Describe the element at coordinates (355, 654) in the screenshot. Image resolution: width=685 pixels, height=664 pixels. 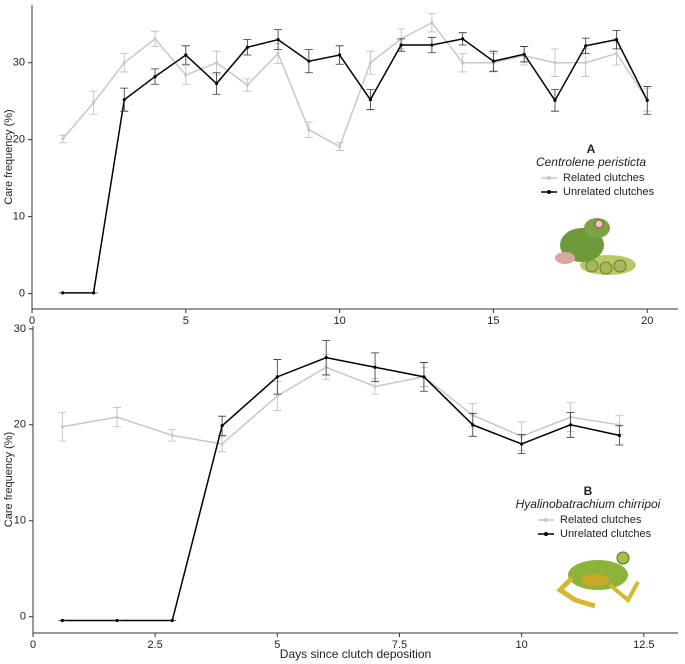
I see `x-axis-label: Days since clutch deposition` at that location.